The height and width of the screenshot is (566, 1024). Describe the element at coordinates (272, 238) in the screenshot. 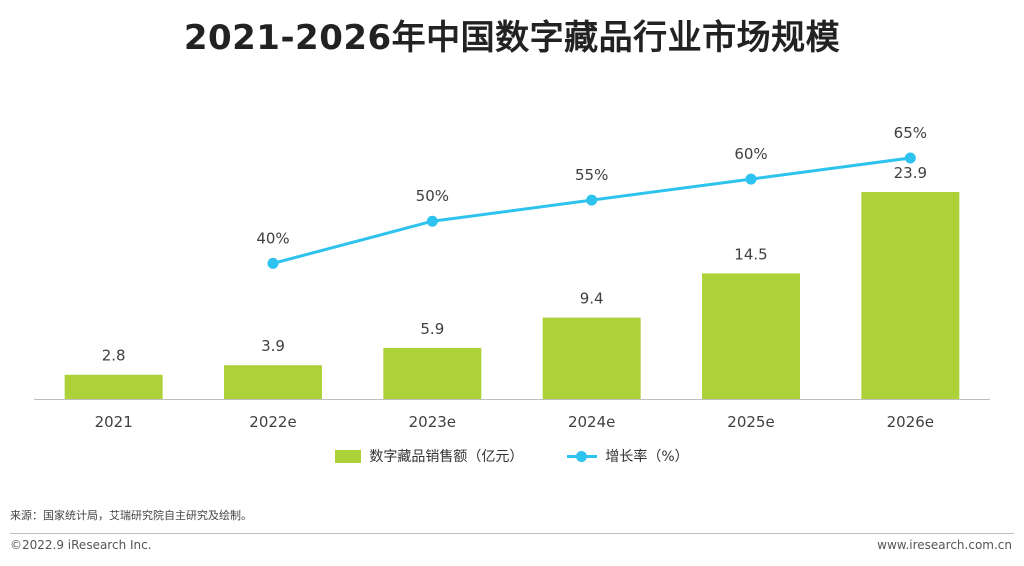

I see `growth-value-label-2022e: 40%` at that location.